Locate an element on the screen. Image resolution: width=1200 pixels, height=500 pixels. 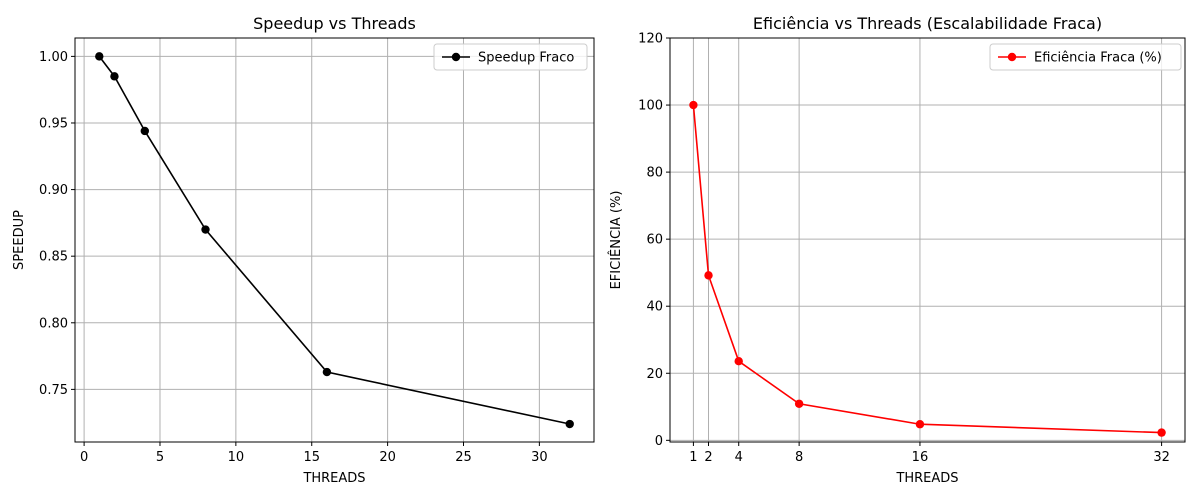
legend: Eficiência Fraca (%) is located at coordinates (1085, 57).